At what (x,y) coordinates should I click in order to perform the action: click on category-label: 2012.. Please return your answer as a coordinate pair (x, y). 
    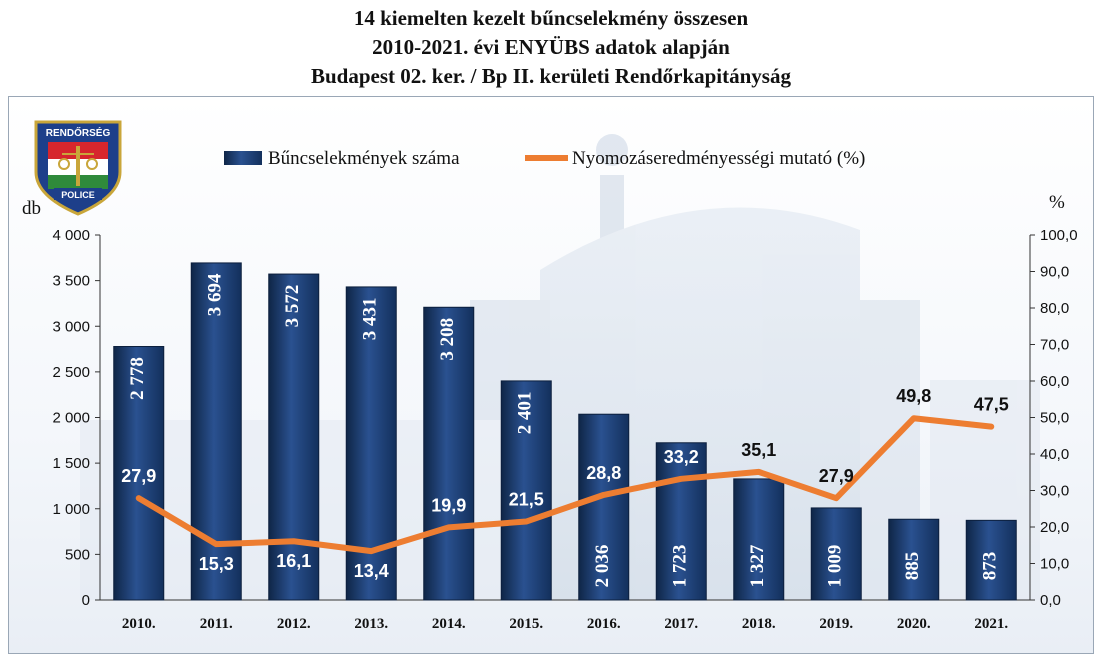
    Looking at the image, I should click on (294, 624).